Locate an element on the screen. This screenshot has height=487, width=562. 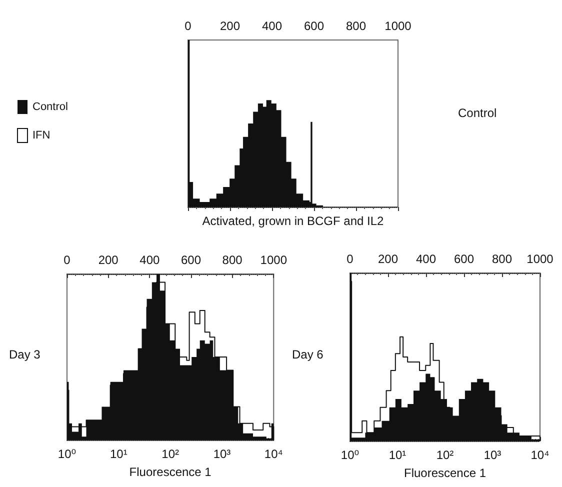
y-axis-title: Day 6 is located at coordinates (308, 355).